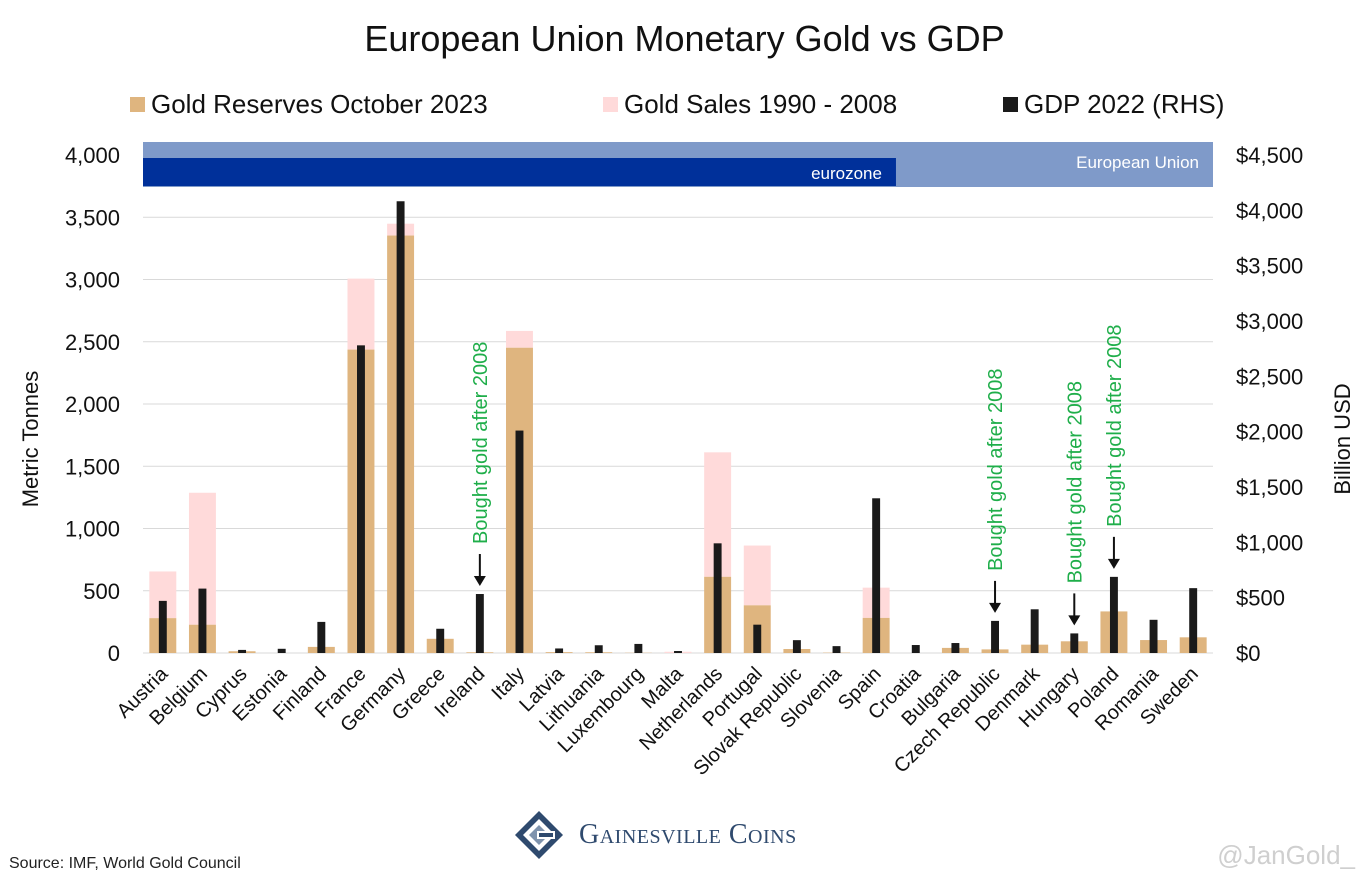  What do you see at coordinates (400, 427) in the screenshot?
I see `bar-gdp-germany` at bounding box center [400, 427].